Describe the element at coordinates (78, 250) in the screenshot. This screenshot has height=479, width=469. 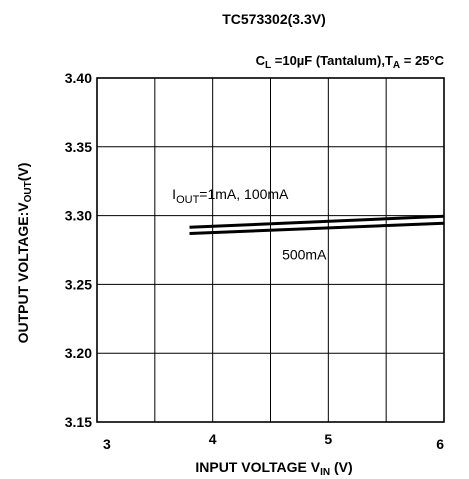
I see `y-tick-labels: 3.15 3.20 3.25 3.30 3.35 3.40` at that location.